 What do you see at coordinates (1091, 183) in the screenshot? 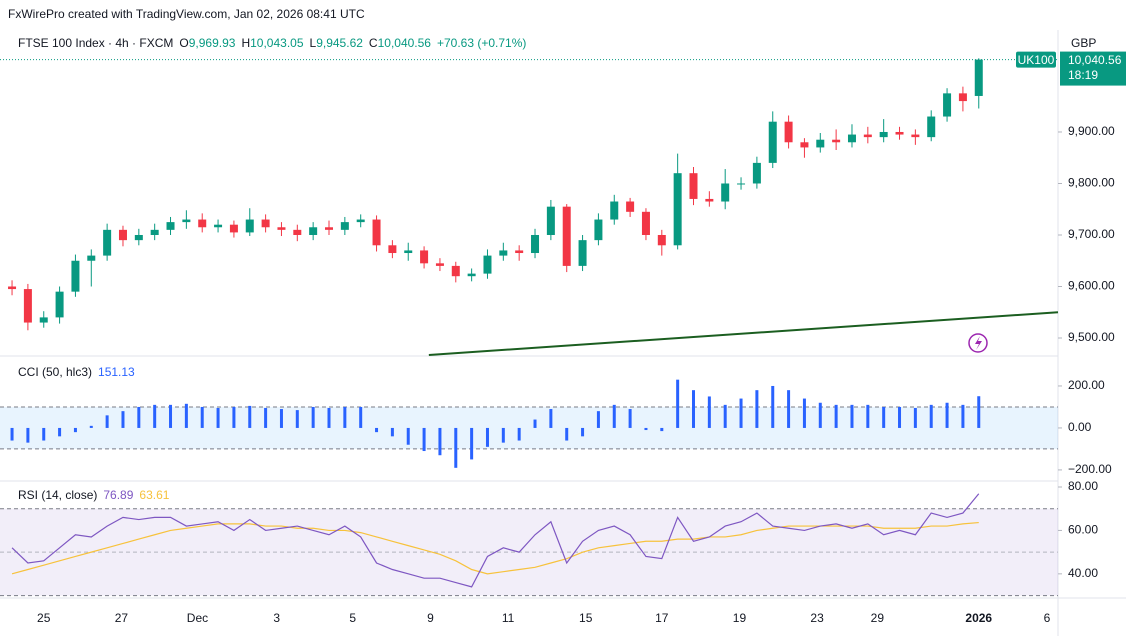
I see `y-tick-label: 9,800.00` at bounding box center [1091, 183].